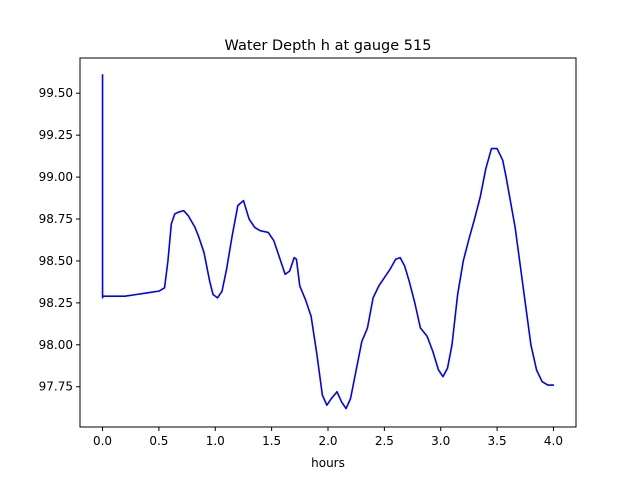  What do you see at coordinates (328, 46) in the screenshot?
I see `chart-title: Water Depth h at gauge 515` at bounding box center [328, 46].